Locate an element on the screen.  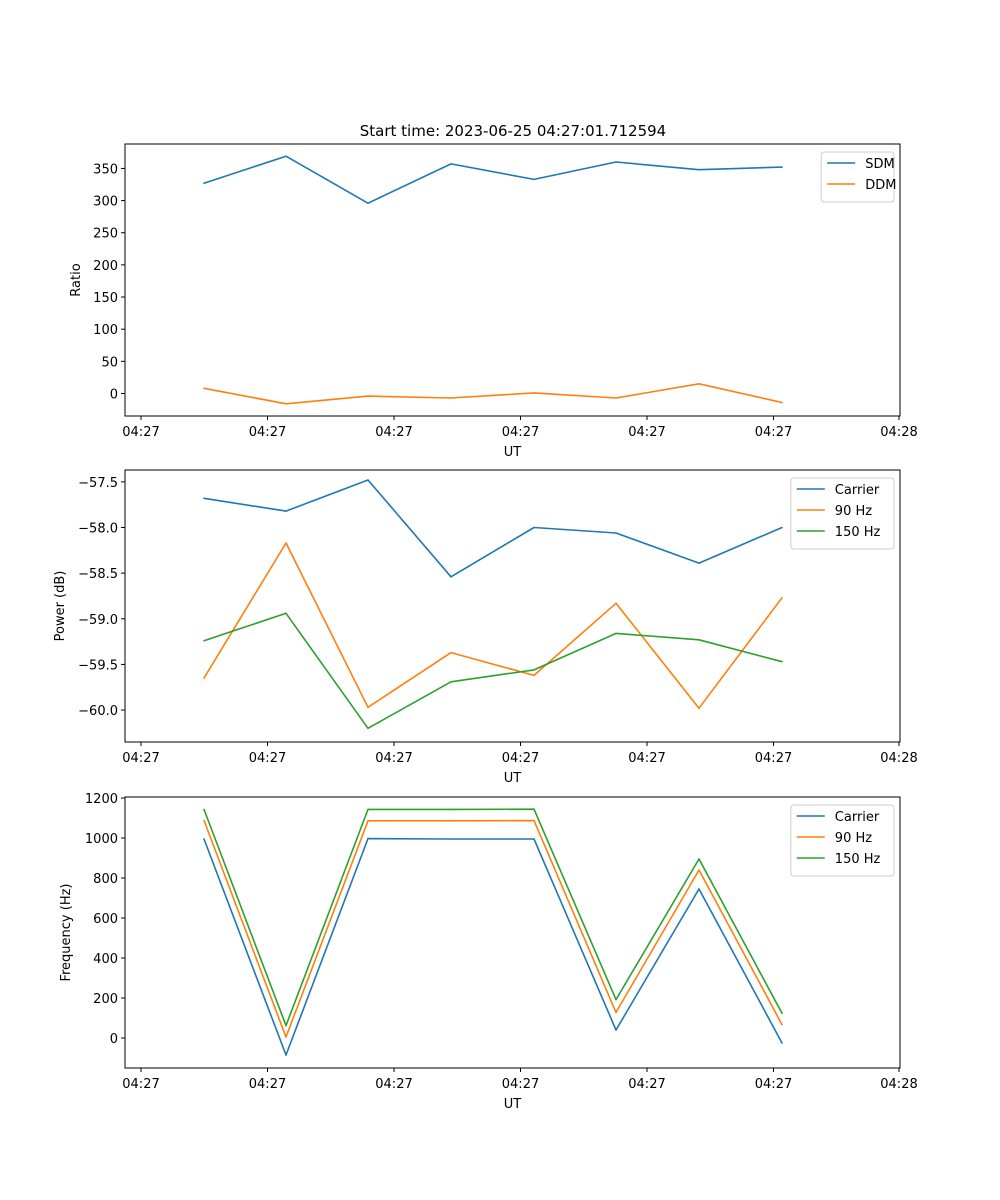
legend-frame is located at coordinates (857, 177).